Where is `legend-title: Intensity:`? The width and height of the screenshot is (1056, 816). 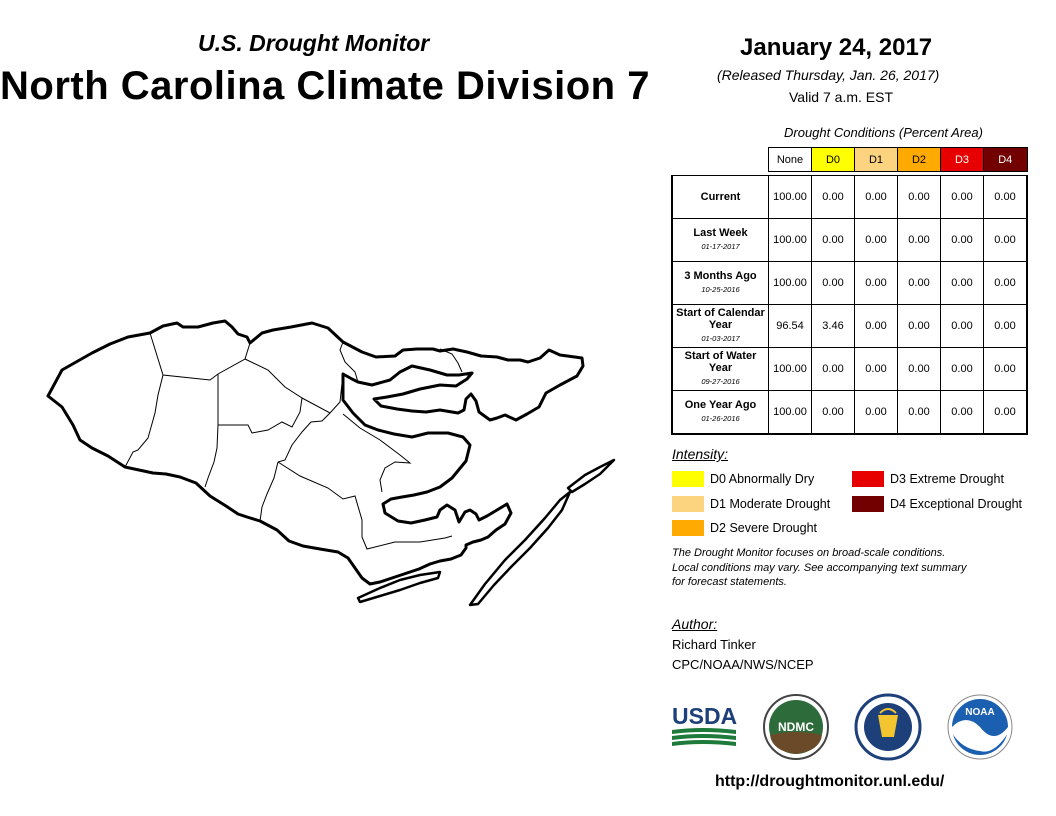 legend-title: Intensity: is located at coordinates (700, 454).